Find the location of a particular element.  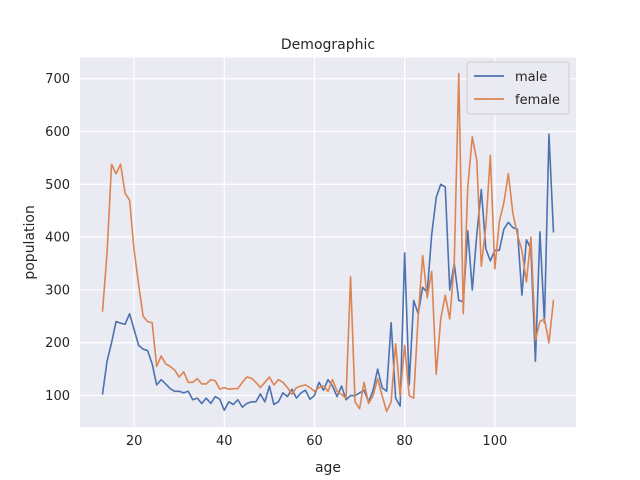

legend-label-male: male is located at coordinates (531, 77).